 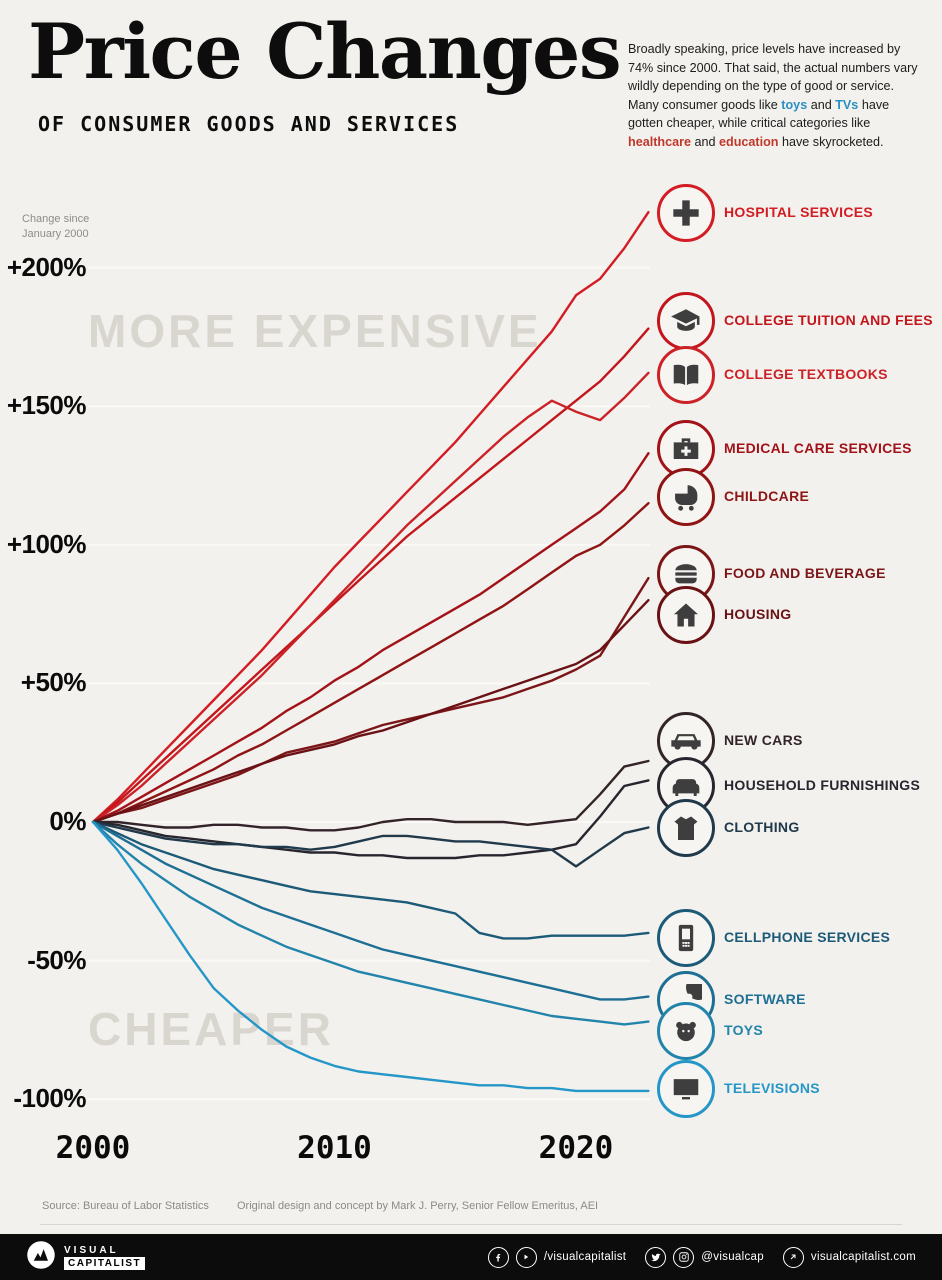 I want to click on twitter-instagram-handle: @visualcap, so click(x=732, y=1257).